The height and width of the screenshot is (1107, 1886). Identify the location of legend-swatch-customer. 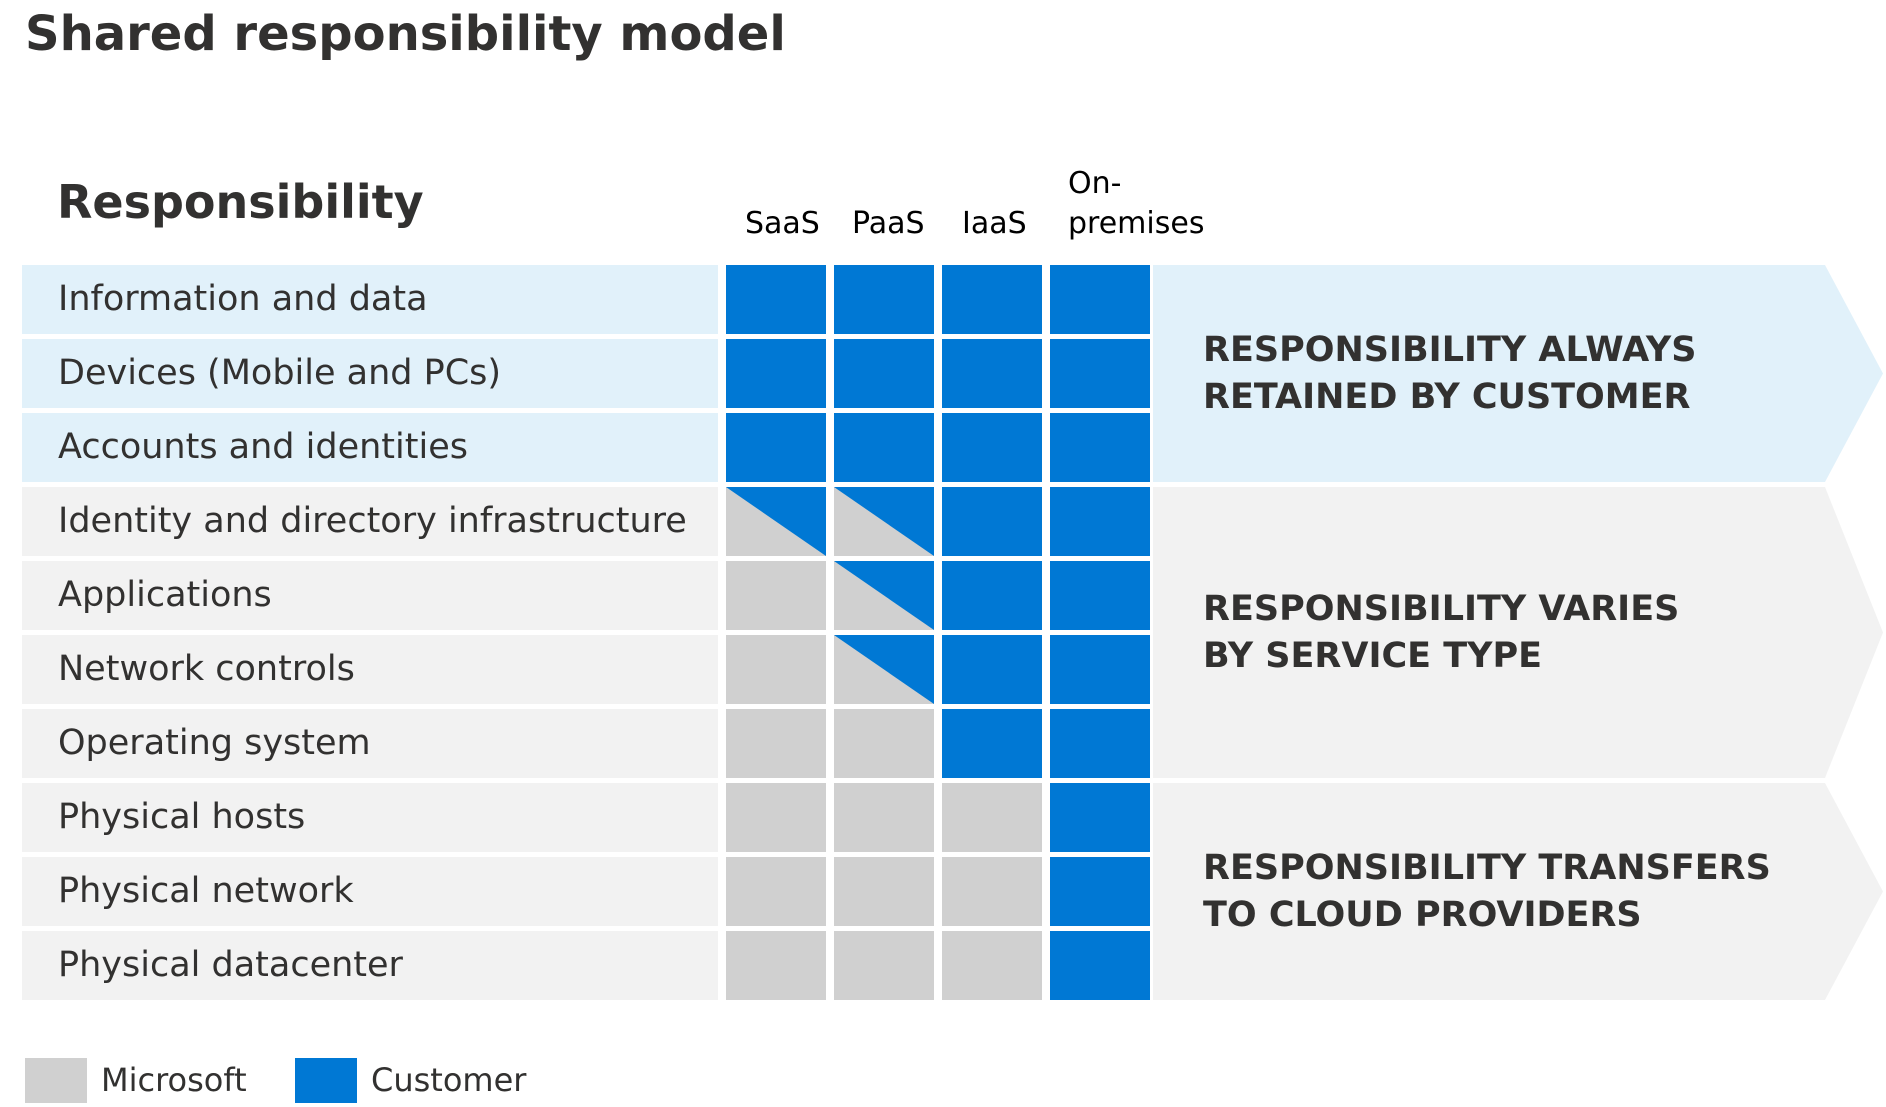
(326, 1080).